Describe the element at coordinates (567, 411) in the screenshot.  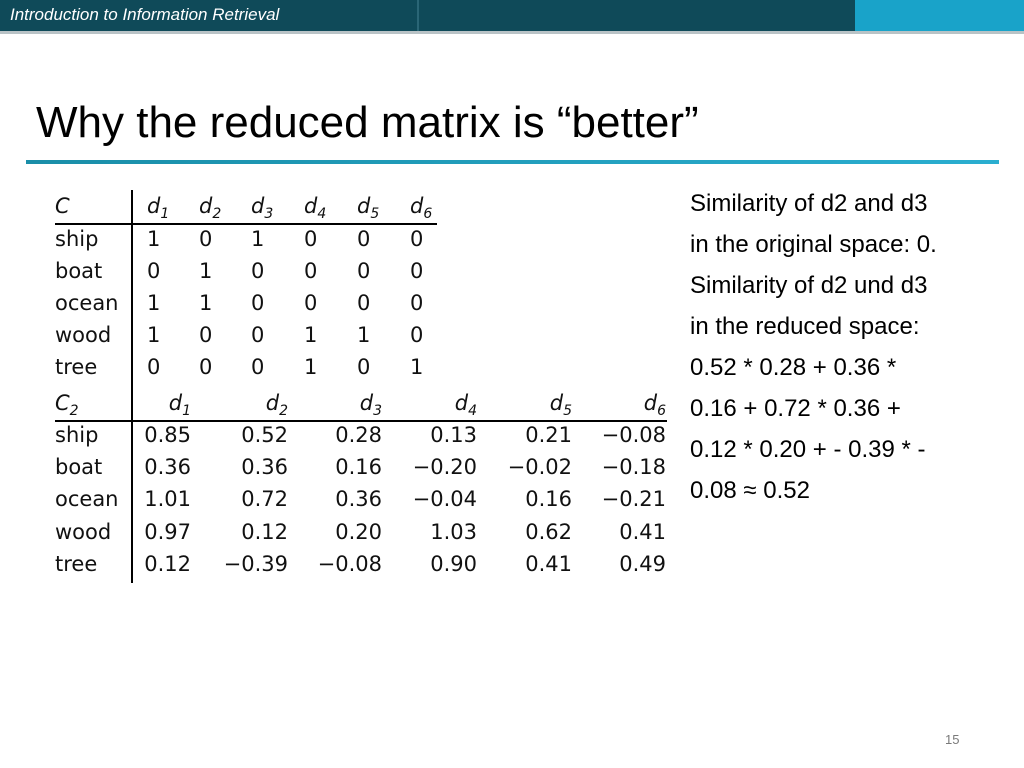
I see `subscript: 5` at that location.